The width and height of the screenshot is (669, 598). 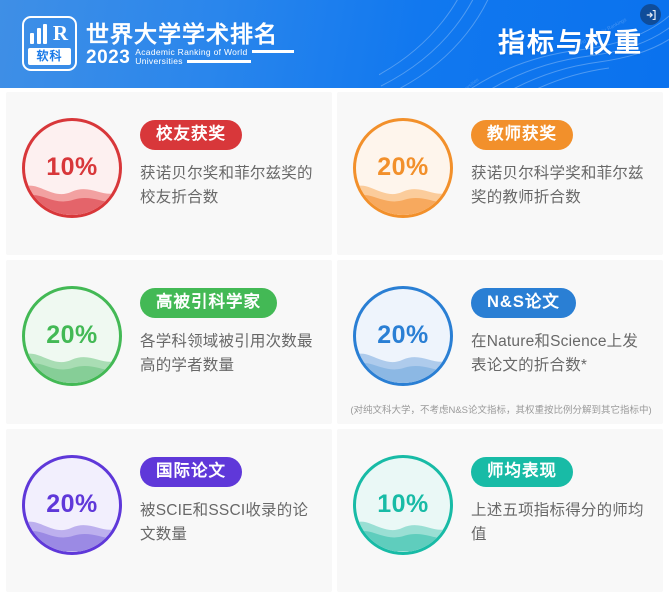 I want to click on indicator-description: 获诺贝尔科学奖和菲尔兹奖的教师折合数, so click(x=557, y=185).